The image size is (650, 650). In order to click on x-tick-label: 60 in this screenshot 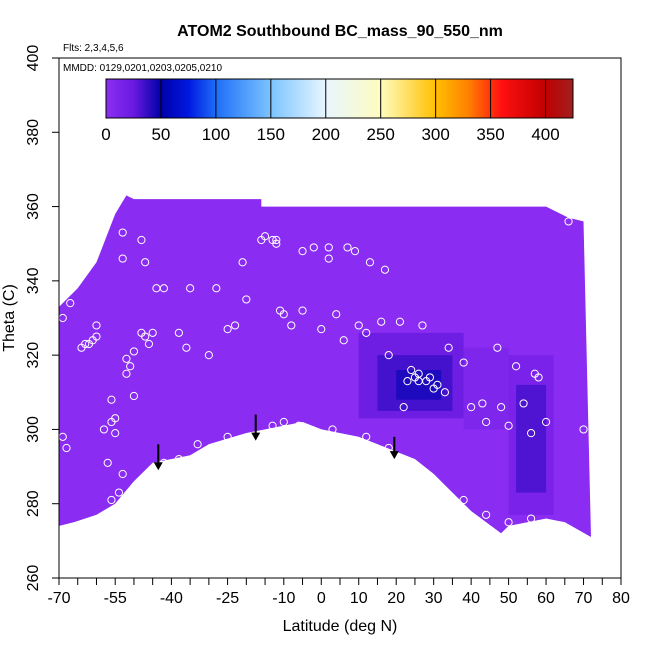, I will do `click(546, 598)`.